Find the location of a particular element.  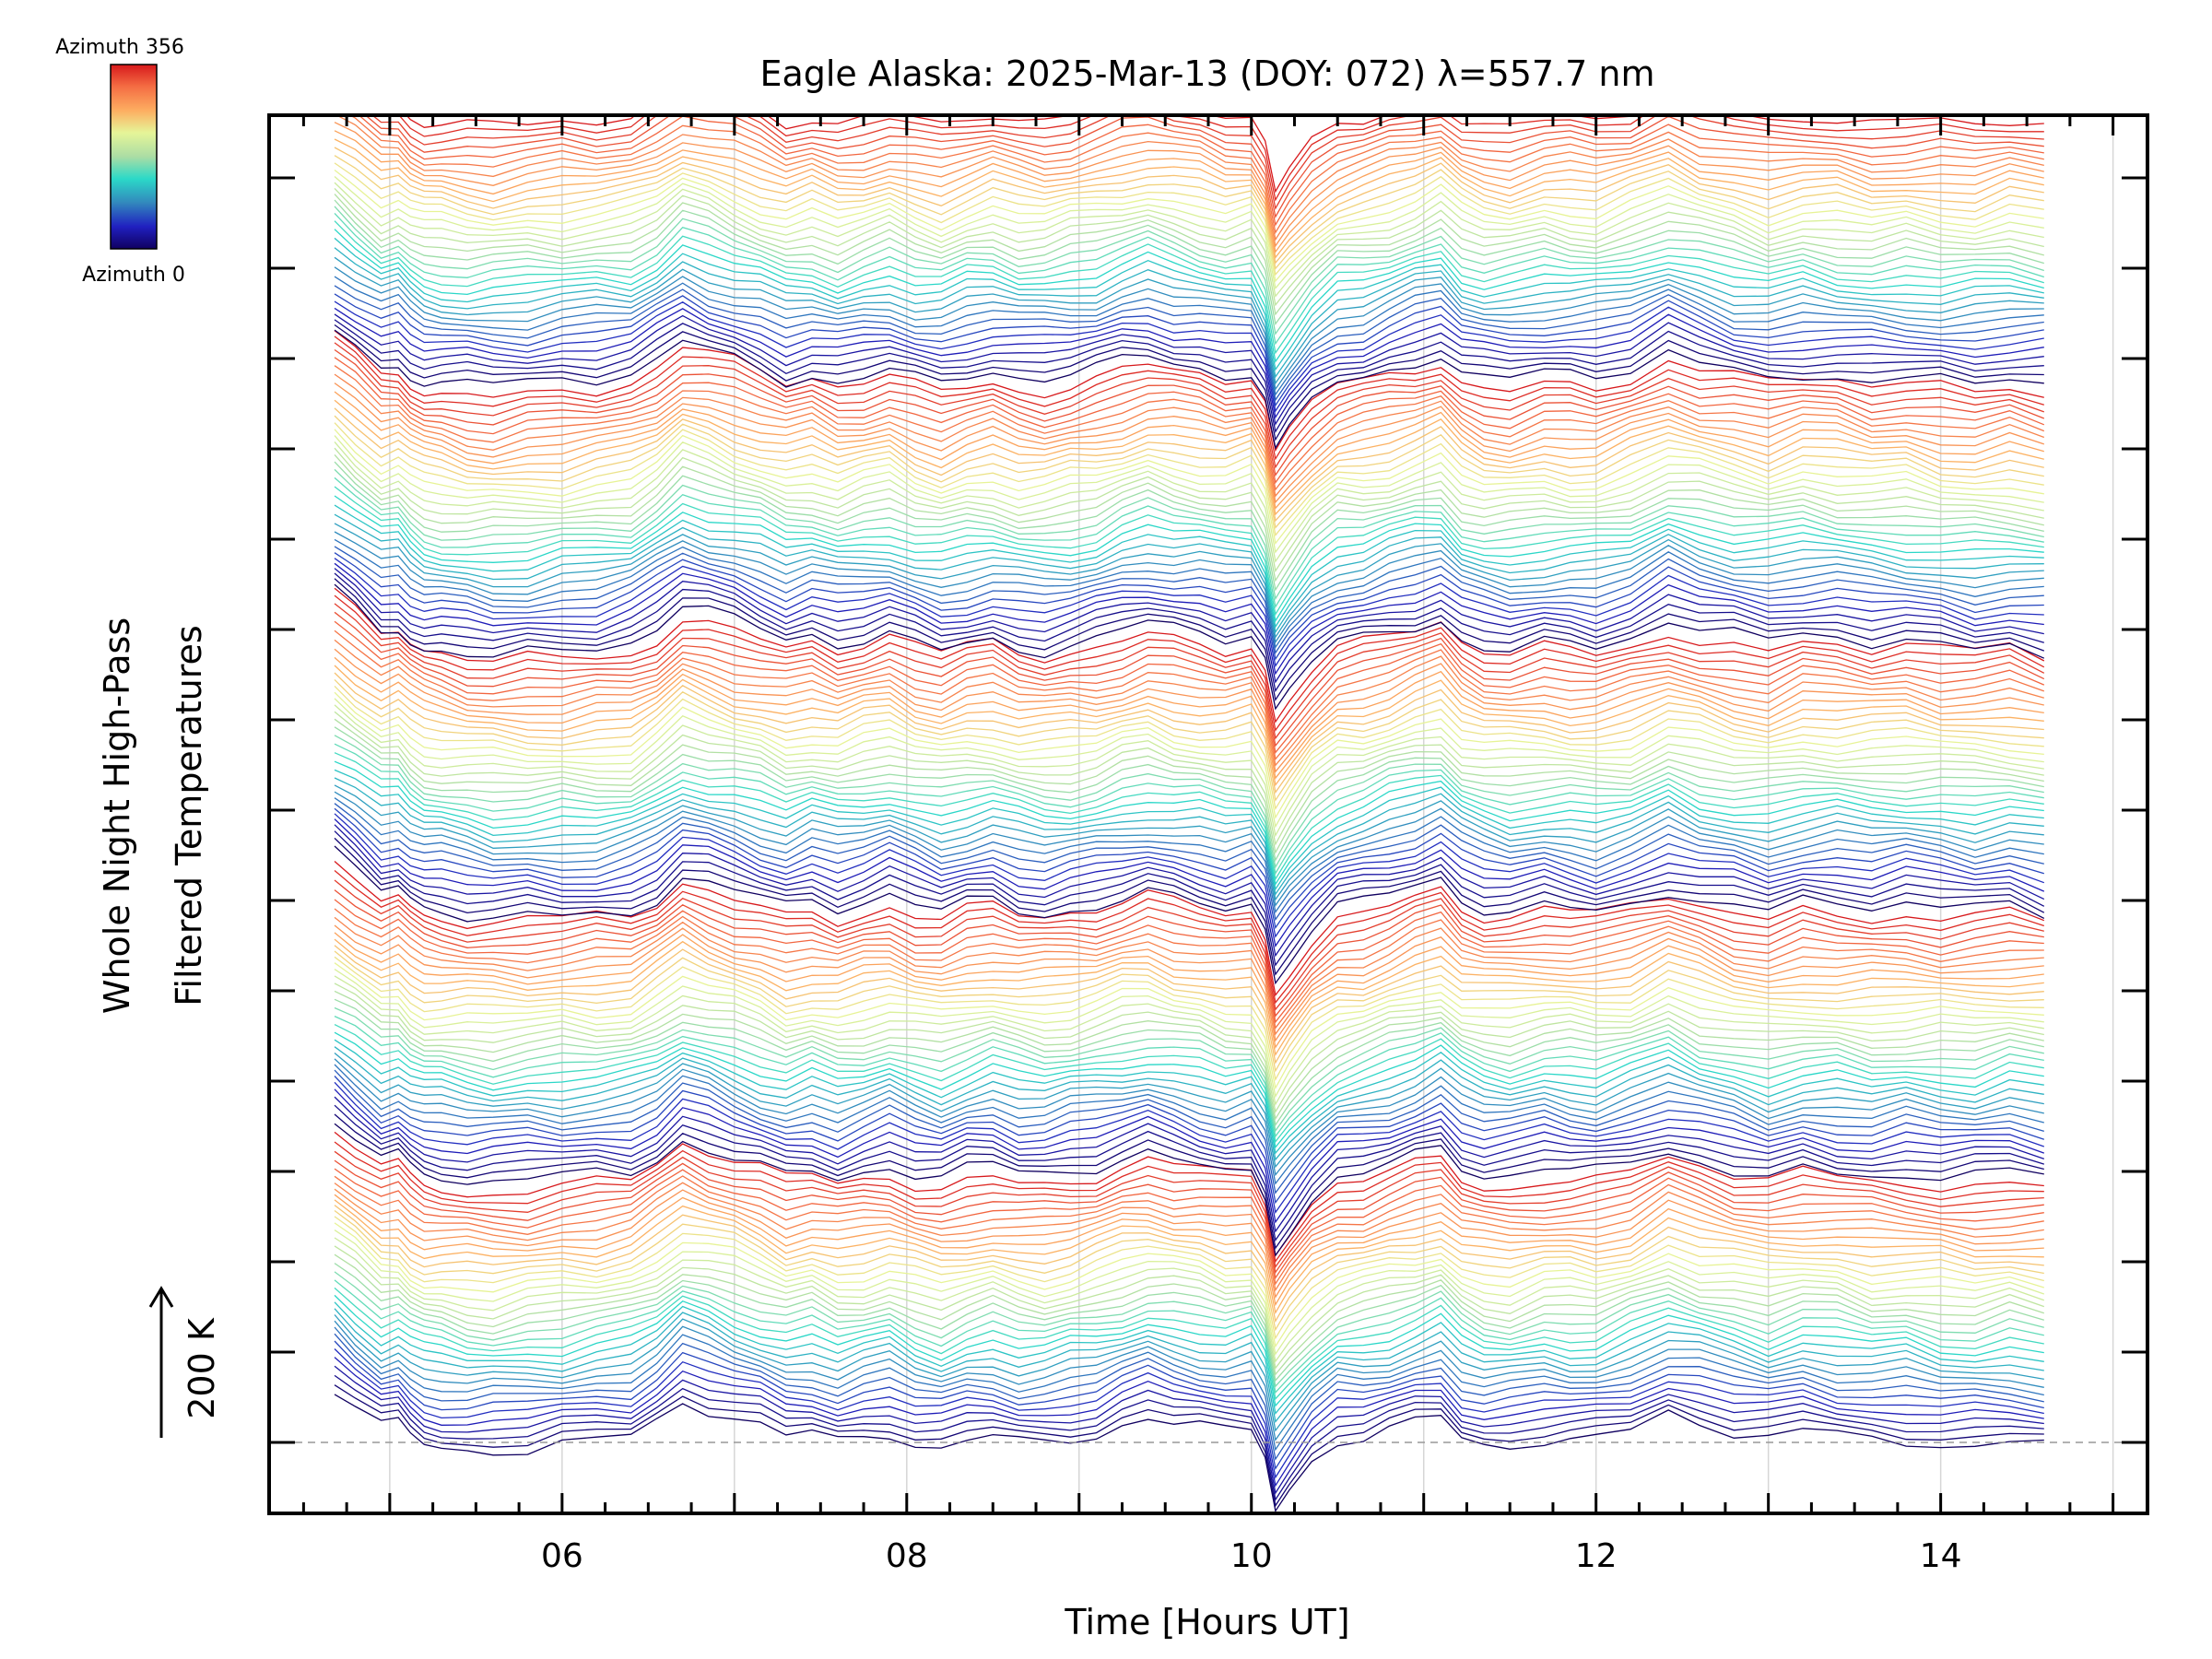

scale-arrow-head is located at coordinates (161, 1297).